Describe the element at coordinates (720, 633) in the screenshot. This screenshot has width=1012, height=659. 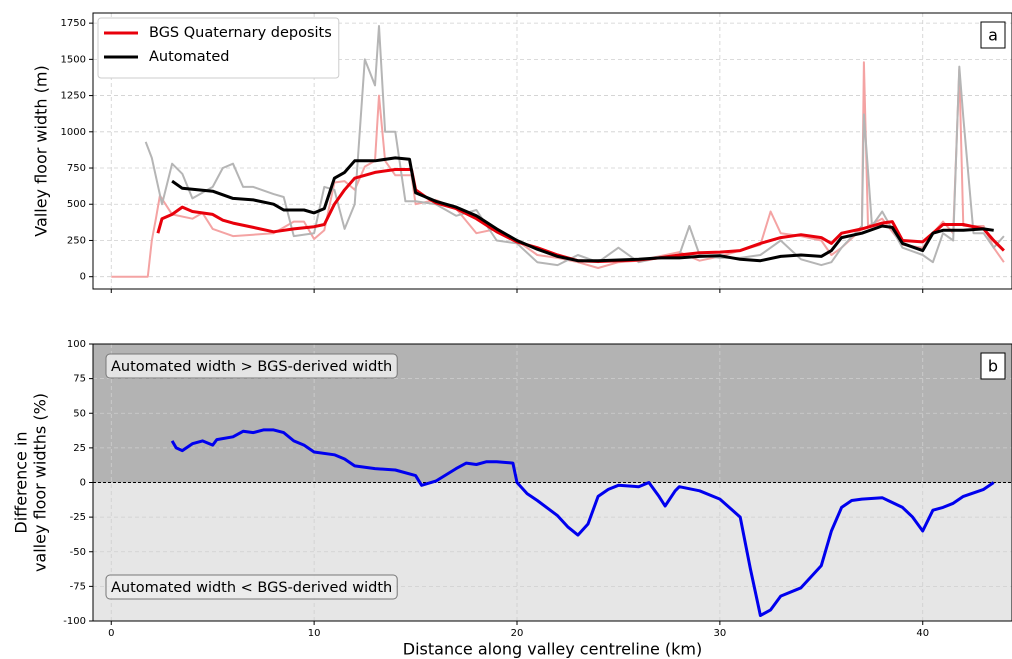
I see `x-tick-label: 30` at that location.